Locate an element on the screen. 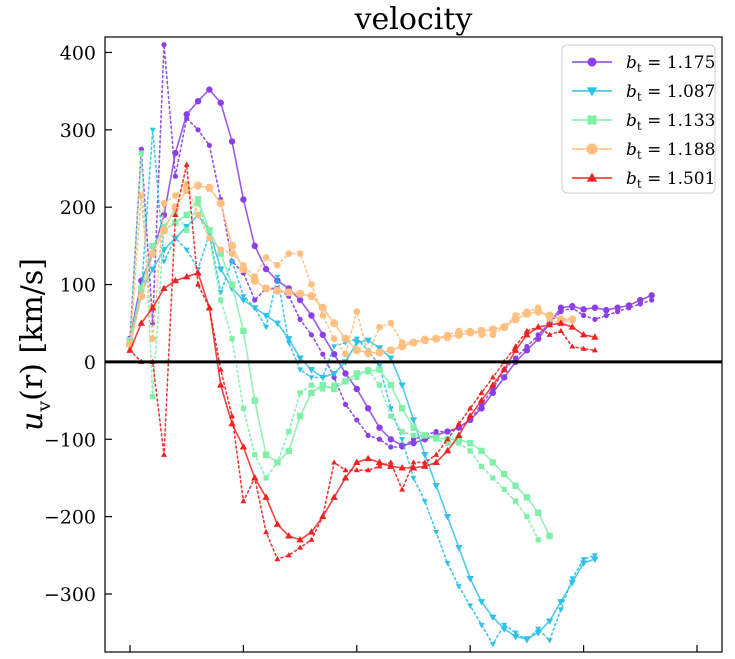 The image size is (735, 659). legend-marker is located at coordinates (592, 62).